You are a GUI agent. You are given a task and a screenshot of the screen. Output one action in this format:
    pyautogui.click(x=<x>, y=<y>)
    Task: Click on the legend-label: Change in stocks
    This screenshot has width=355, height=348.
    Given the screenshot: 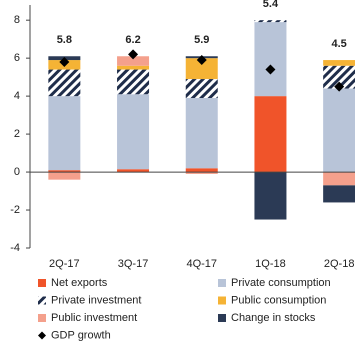 What is the action you would take?
    pyautogui.click(x=273, y=318)
    